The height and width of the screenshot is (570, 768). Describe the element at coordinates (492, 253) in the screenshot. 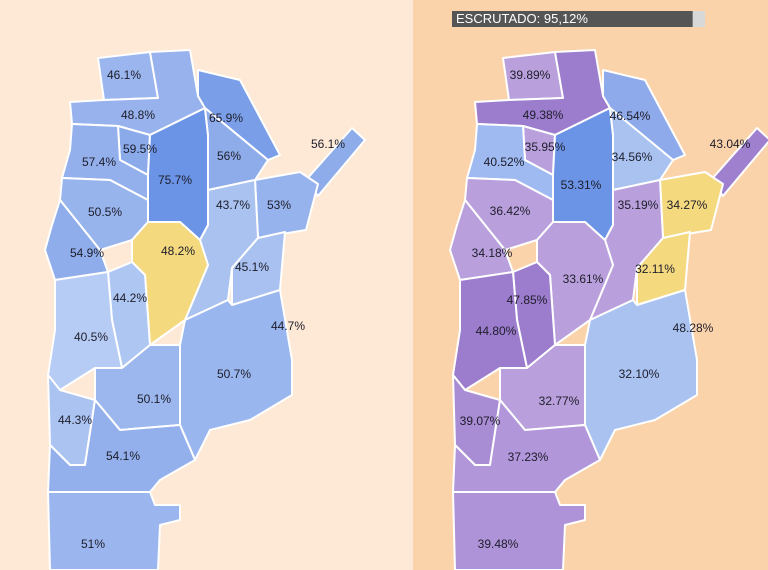

I see `province-label: 34.18%` at that location.